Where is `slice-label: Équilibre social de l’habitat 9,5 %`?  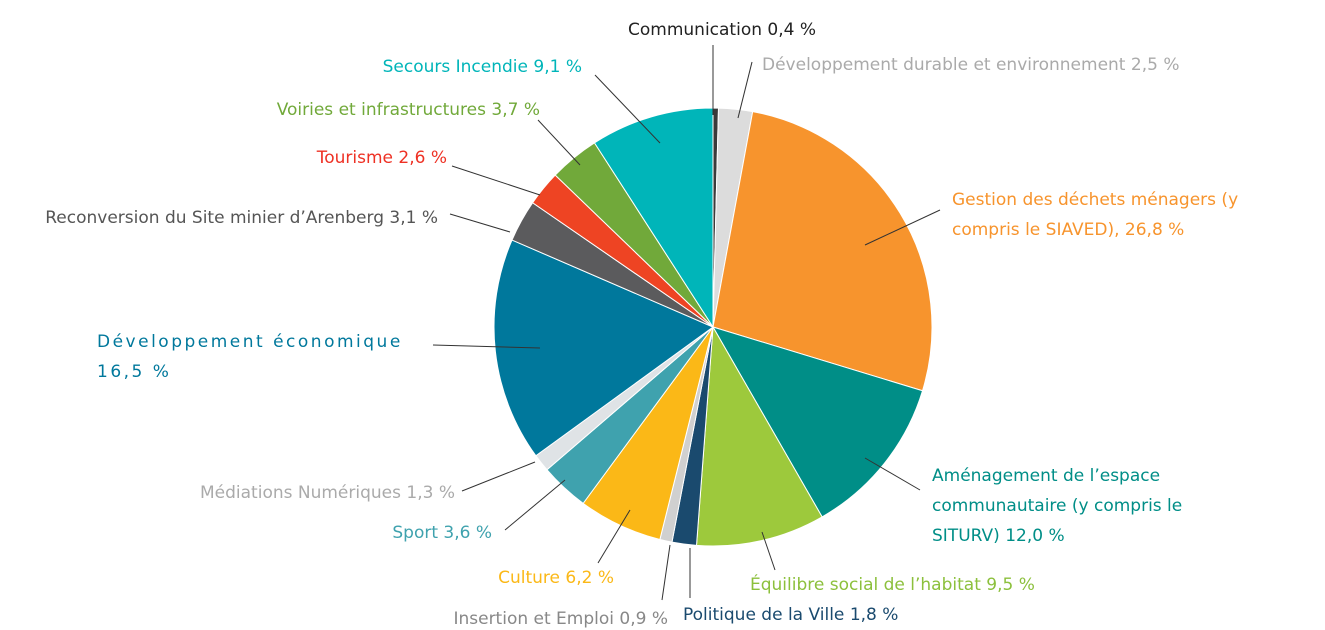
slice-label: Équilibre social de l’habitat 9,5 % is located at coordinates (892, 585).